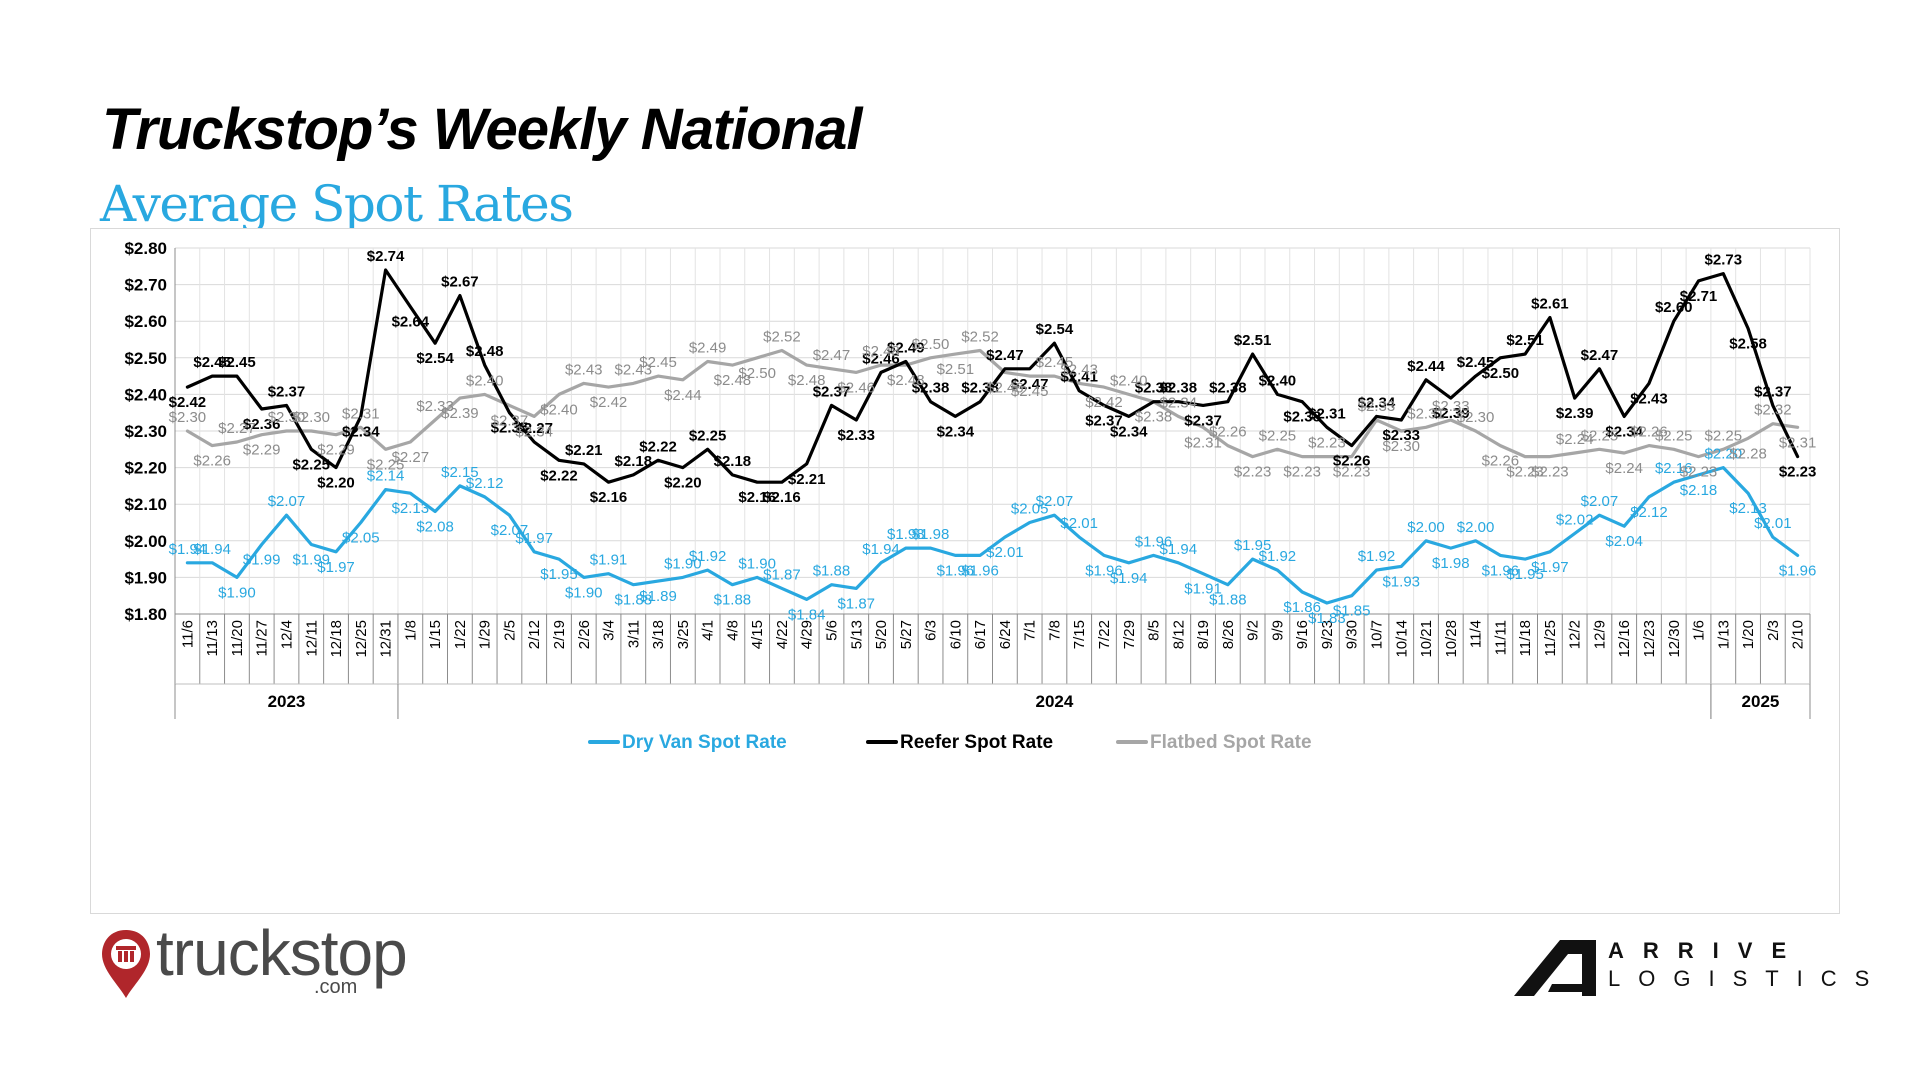 The image size is (1920, 1080). I want to click on x-tick-label: 10/28, so click(1451, 639).